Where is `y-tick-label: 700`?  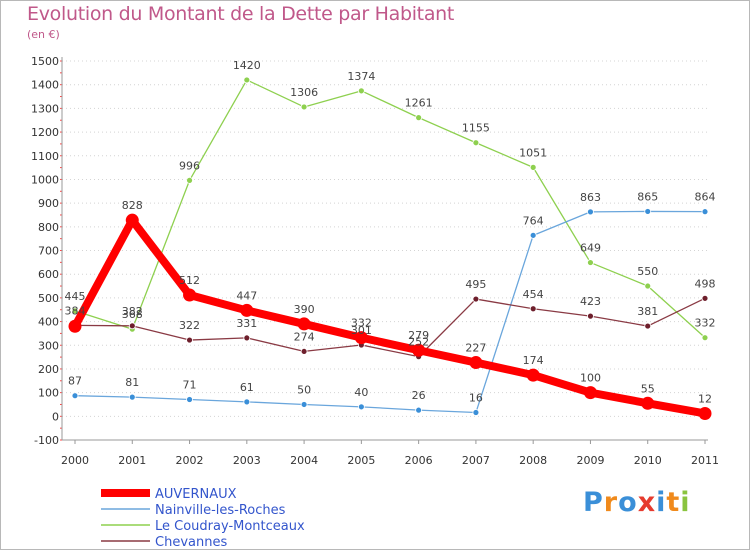 y-tick-label: 700 is located at coordinates (48, 251).